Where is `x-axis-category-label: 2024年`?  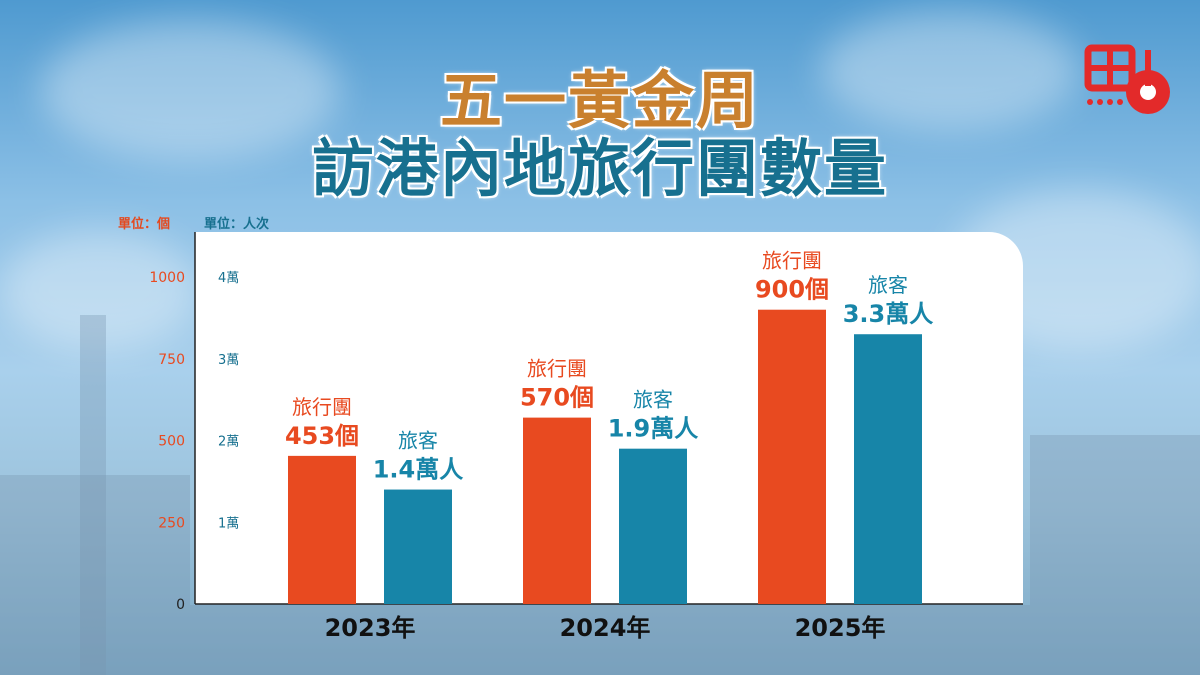
x-axis-category-label: 2024年 is located at coordinates (605, 628).